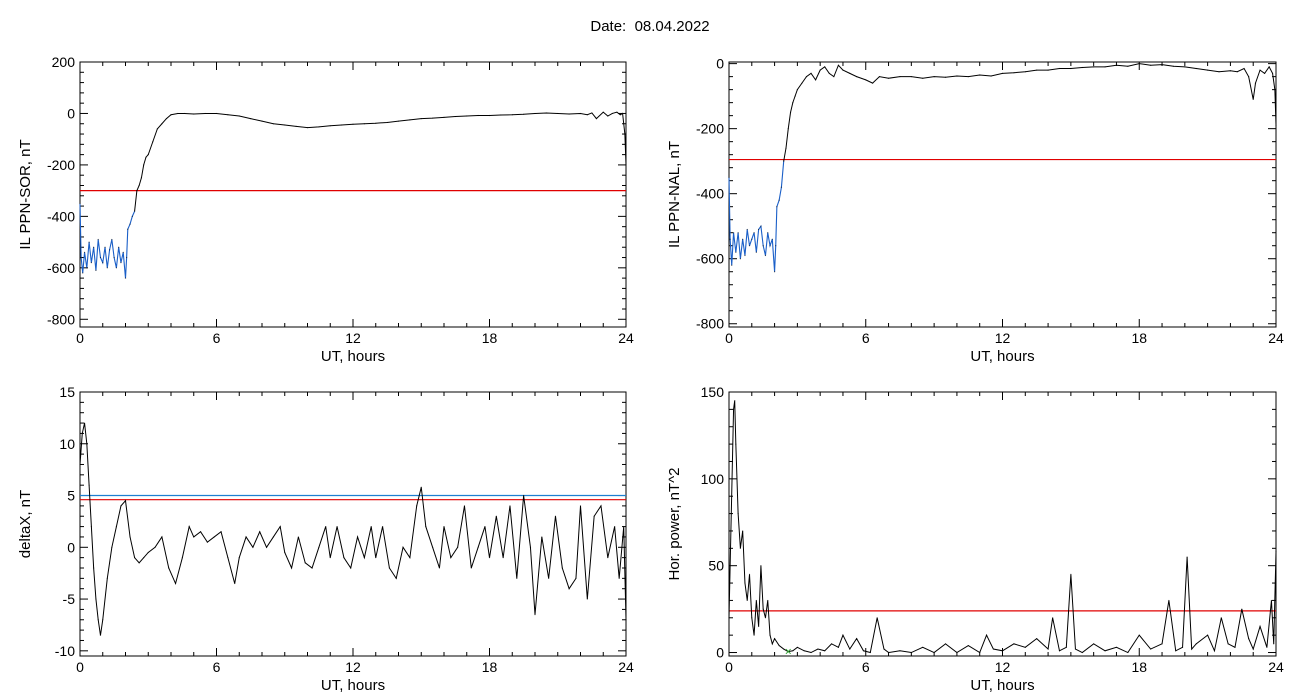  I want to click on y-tick-label: -200, so click(710, 129).